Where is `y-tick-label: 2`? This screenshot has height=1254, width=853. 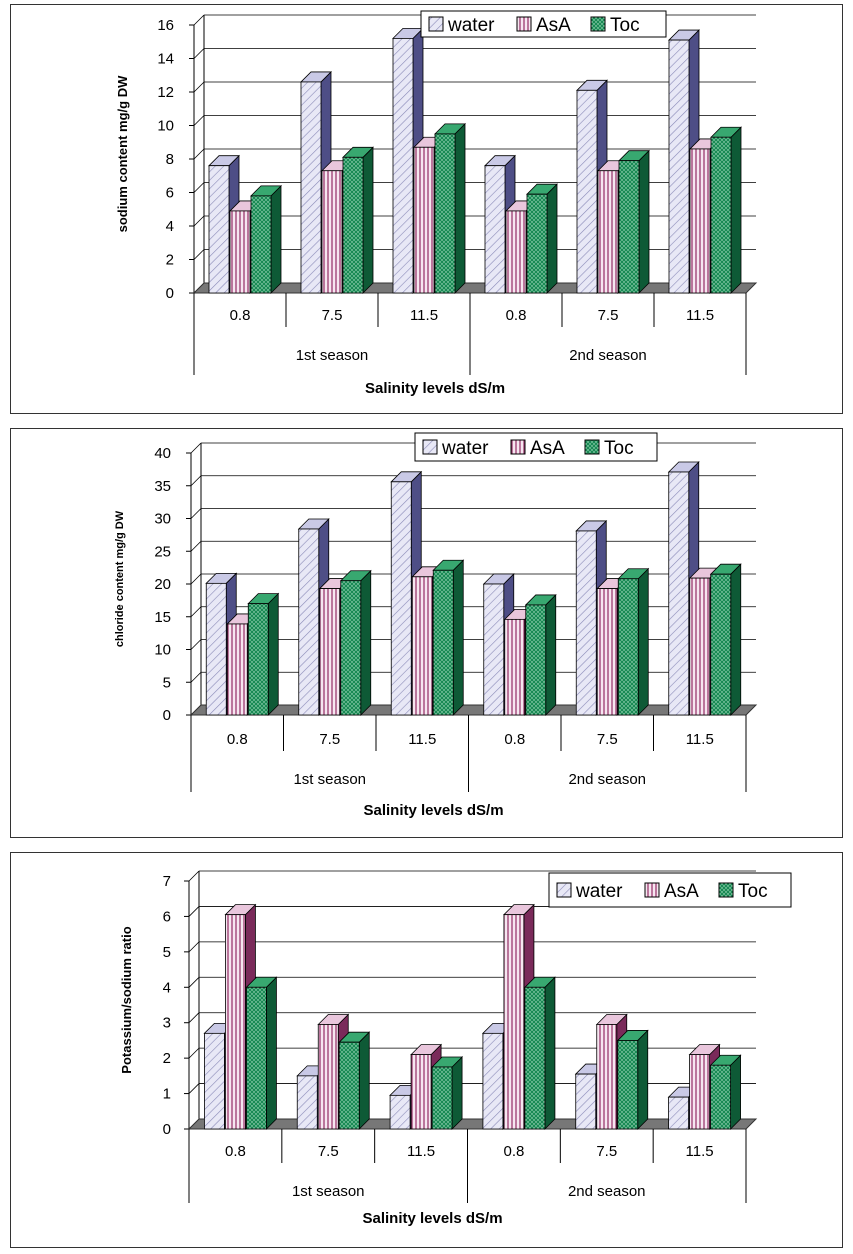 y-tick-label: 2 is located at coordinates (170, 260).